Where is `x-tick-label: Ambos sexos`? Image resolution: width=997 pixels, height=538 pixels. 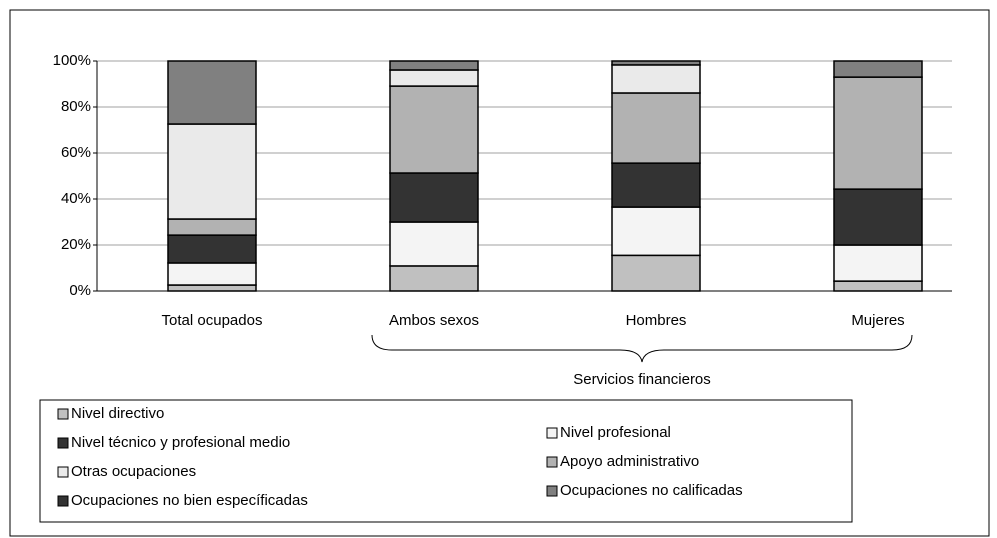 x-tick-label: Ambos sexos is located at coordinates (434, 320).